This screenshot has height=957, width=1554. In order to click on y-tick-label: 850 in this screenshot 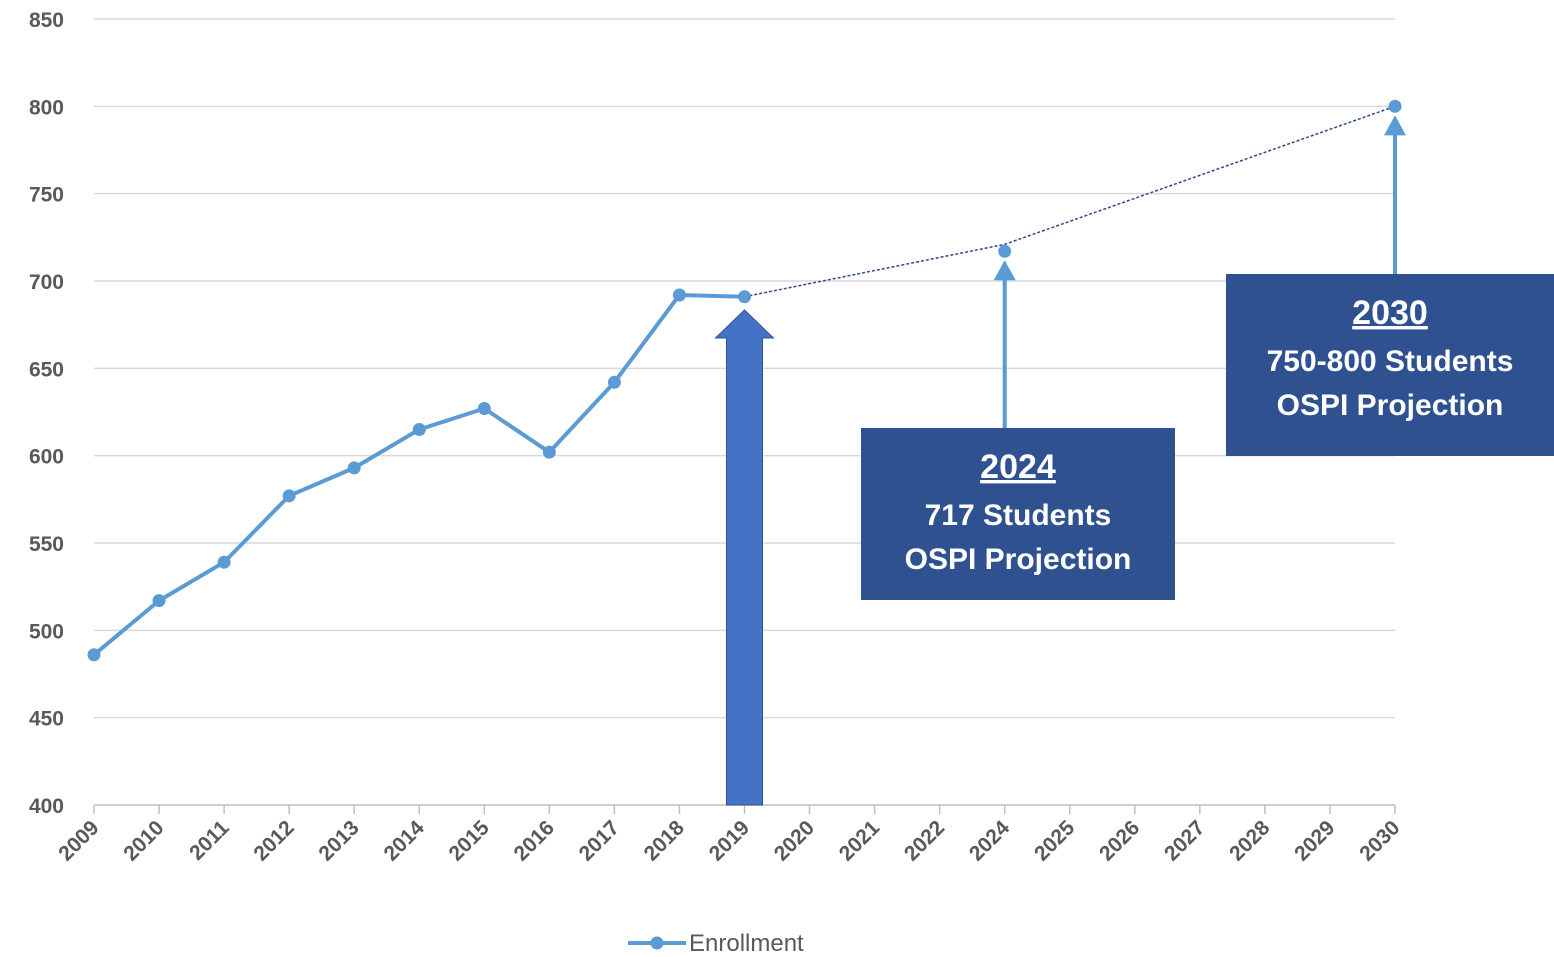, I will do `click(46, 20)`.